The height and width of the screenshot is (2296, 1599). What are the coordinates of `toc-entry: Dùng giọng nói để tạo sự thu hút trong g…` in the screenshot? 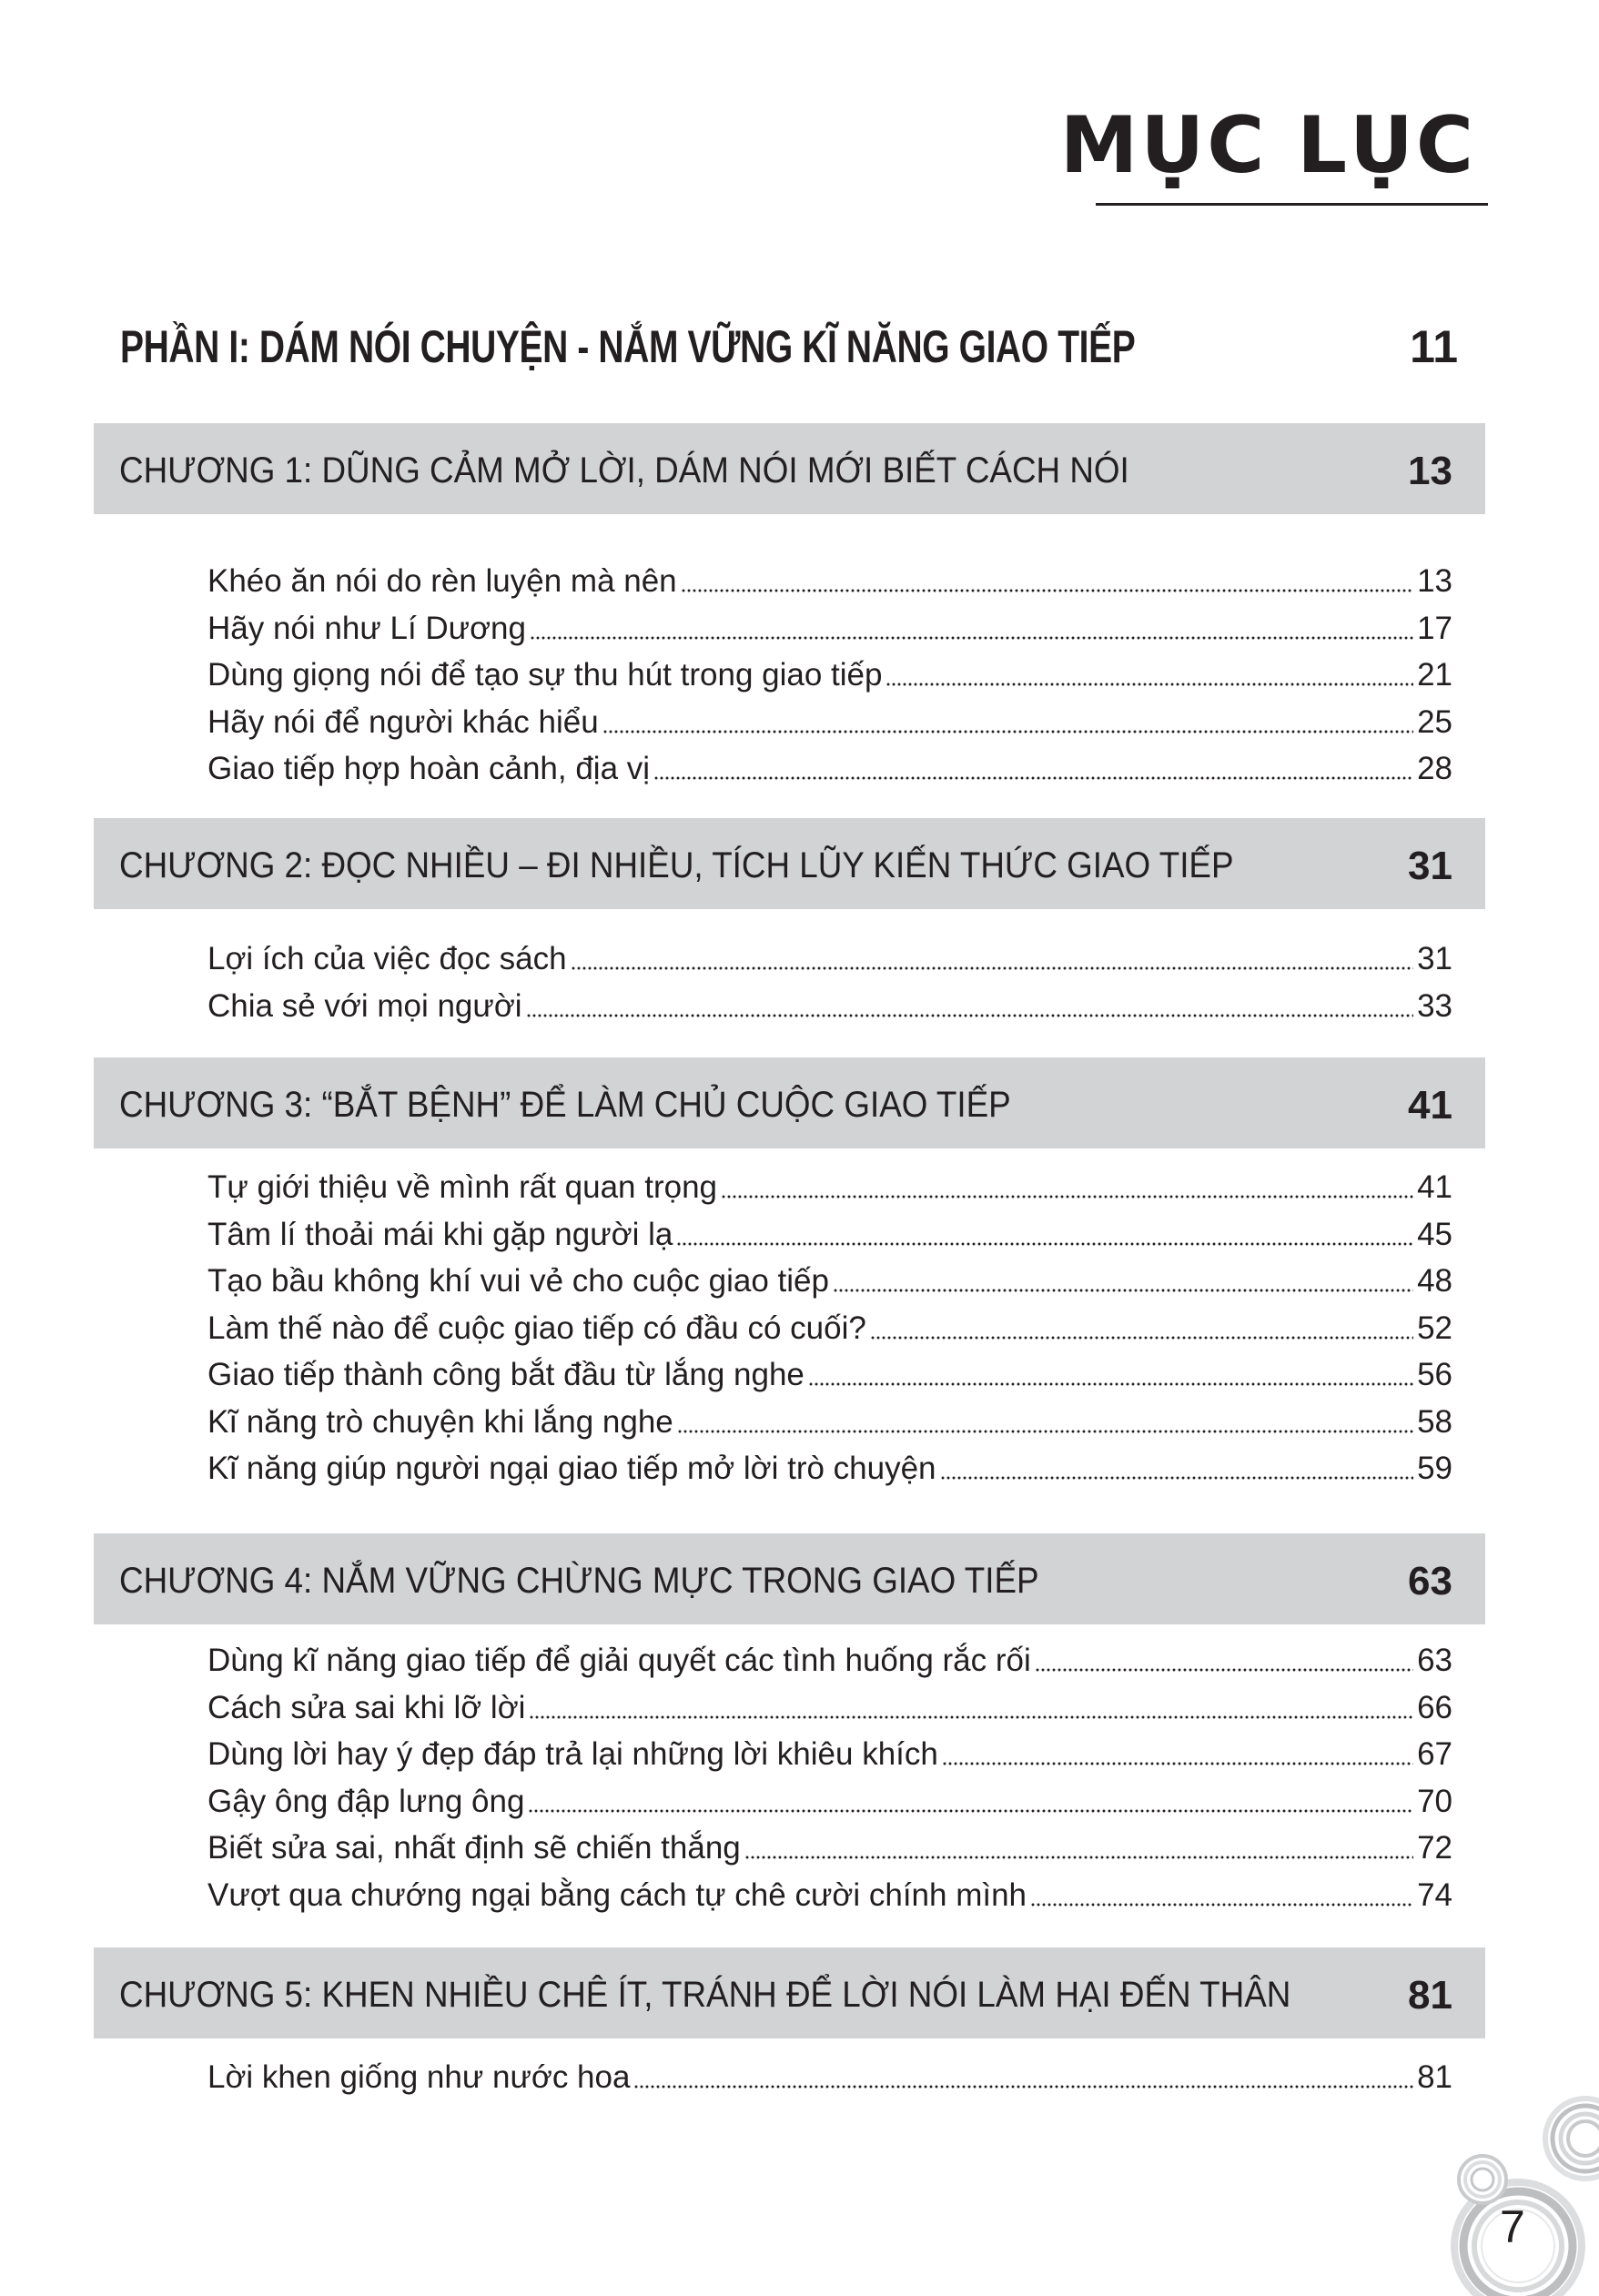 It's located at (829, 675).